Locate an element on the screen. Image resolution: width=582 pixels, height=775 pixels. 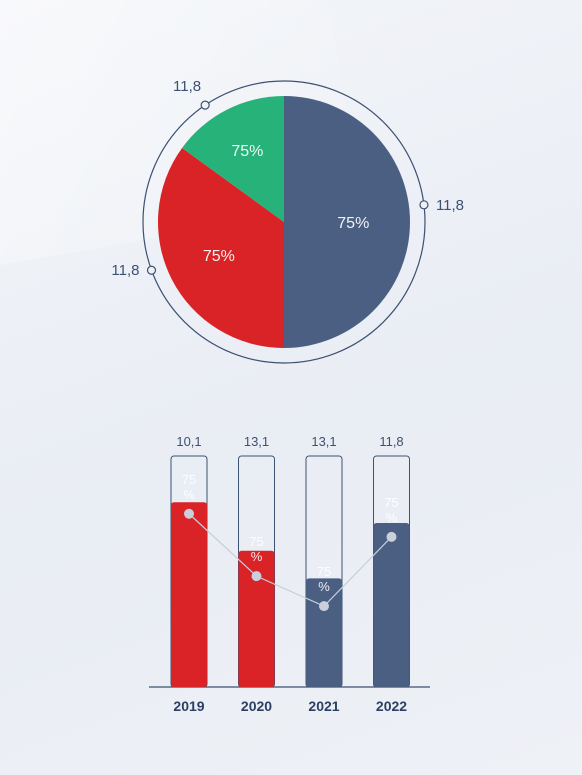
x-tick-label: 2019 is located at coordinates (188, 706).